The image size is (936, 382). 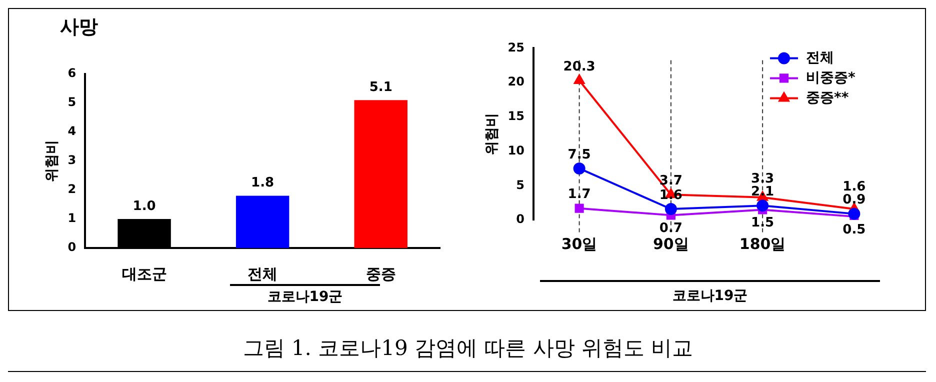 What do you see at coordinates (762, 243) in the screenshot?
I see `x-tick-label: 180일` at bounding box center [762, 243].